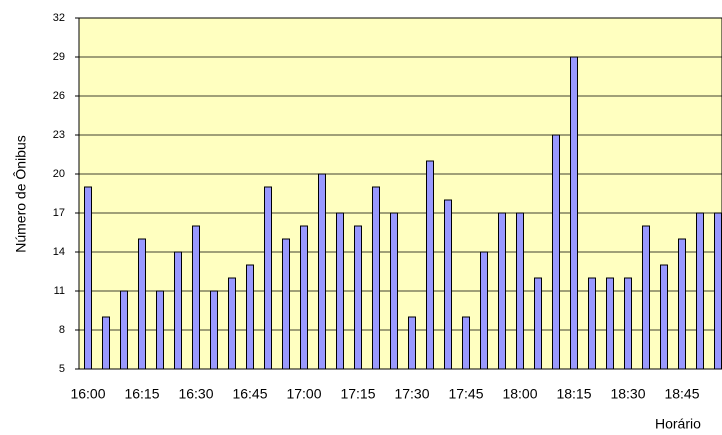 This screenshot has width=722, height=435. Describe the element at coordinates (249, 394) in the screenshot. I see `x-tick-label: 16:45` at that location.